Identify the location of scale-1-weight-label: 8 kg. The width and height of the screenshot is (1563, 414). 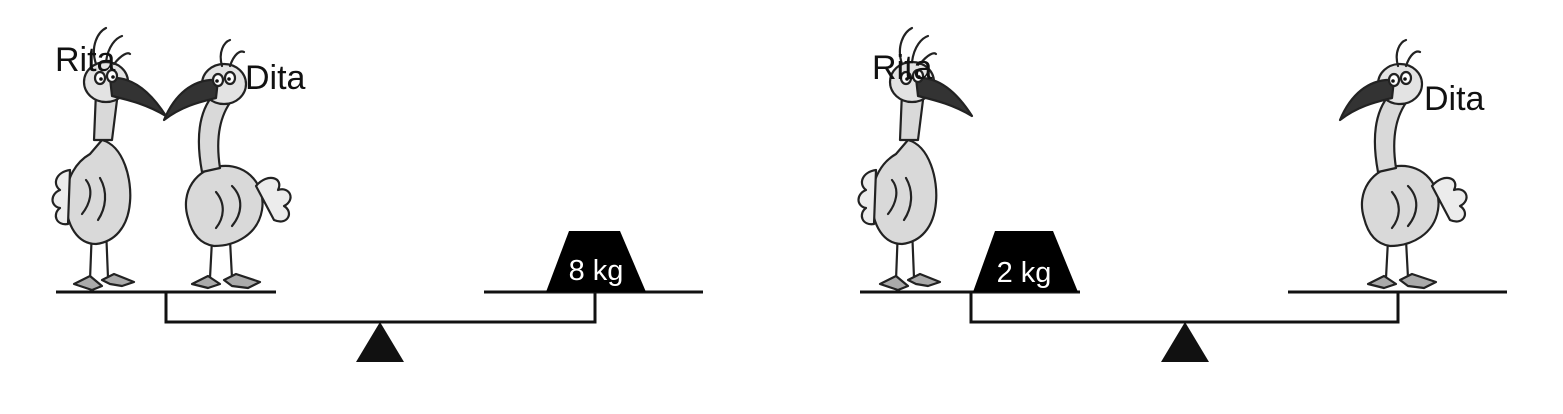
(596, 271).